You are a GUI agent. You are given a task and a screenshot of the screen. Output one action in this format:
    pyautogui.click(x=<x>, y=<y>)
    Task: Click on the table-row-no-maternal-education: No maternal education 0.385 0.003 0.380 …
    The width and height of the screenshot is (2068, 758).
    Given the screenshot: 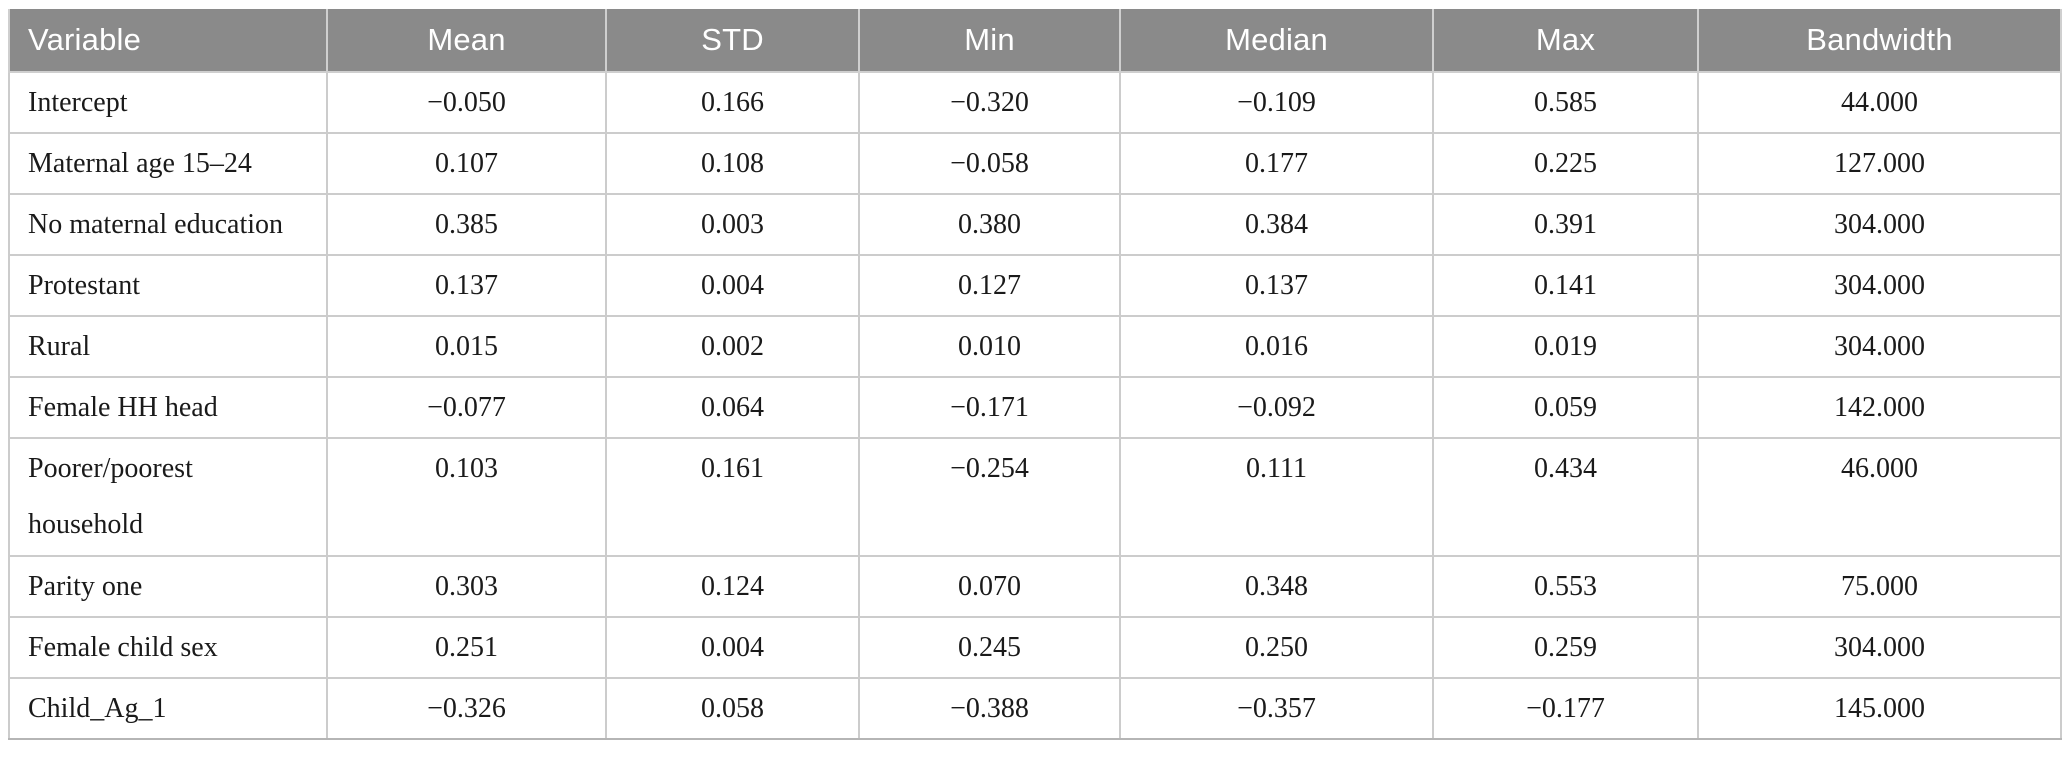 What is the action you would take?
    pyautogui.click(x=1035, y=224)
    